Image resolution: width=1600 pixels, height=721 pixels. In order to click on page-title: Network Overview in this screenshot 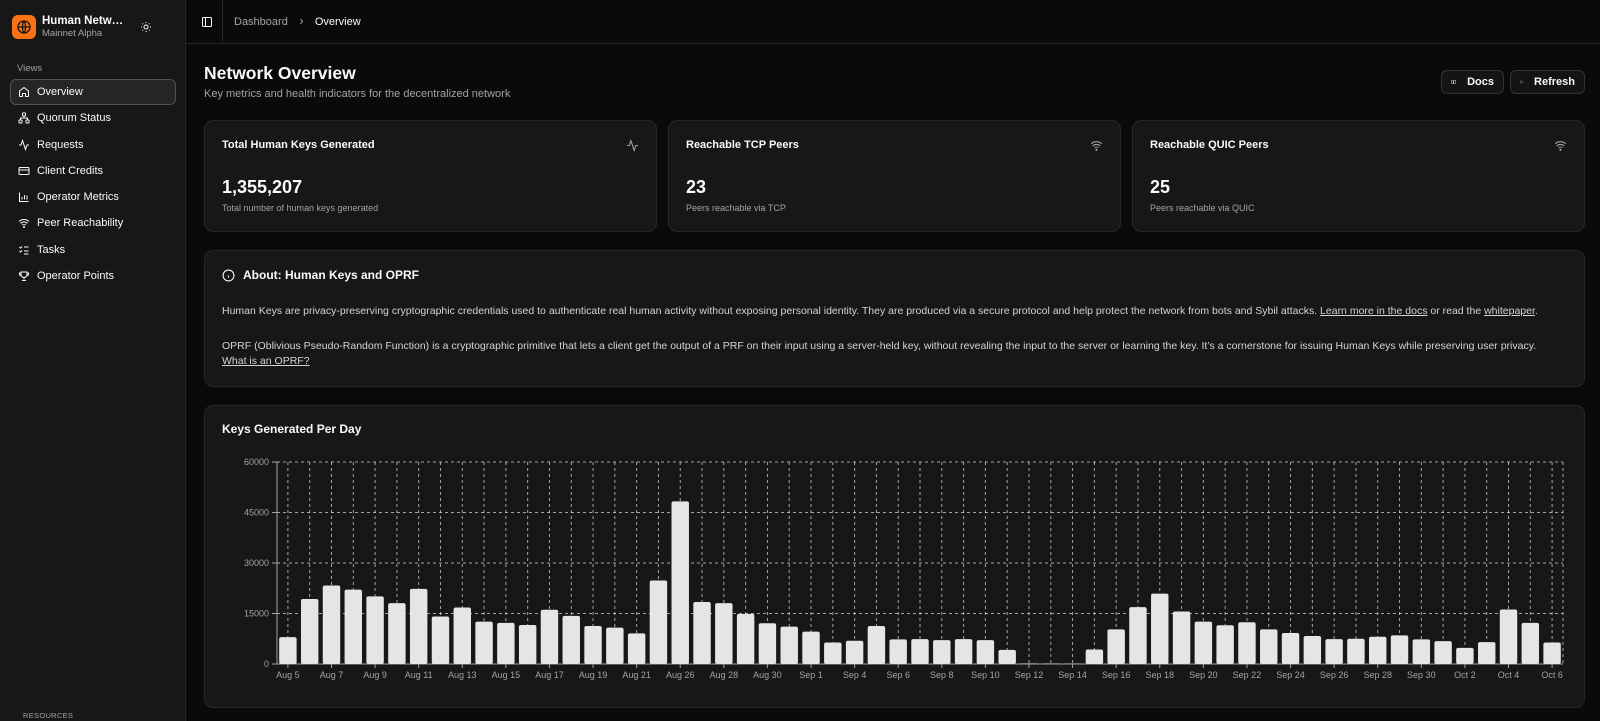, I will do `click(280, 73)`.